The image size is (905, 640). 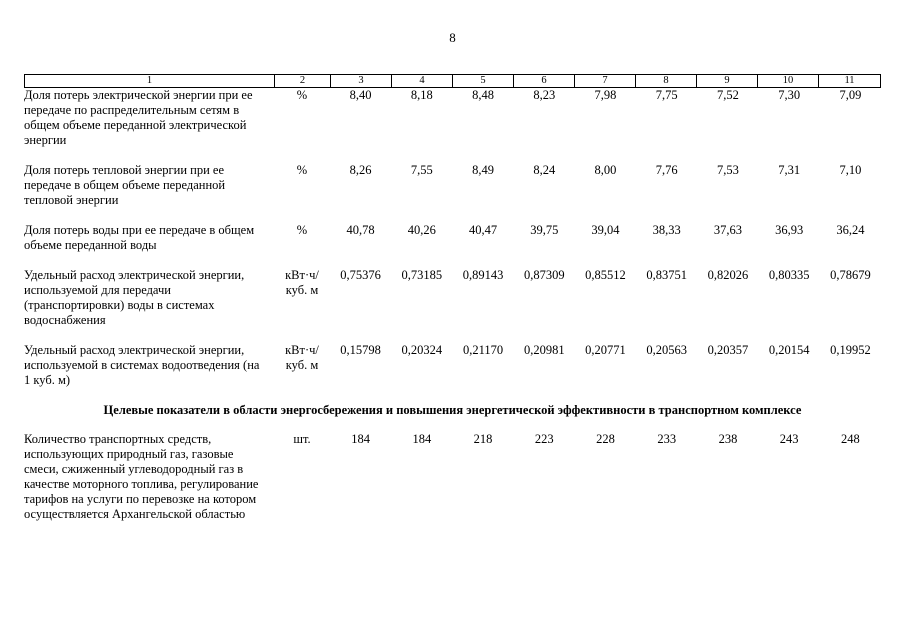 I want to click on page-number: 8, so click(x=452, y=37).